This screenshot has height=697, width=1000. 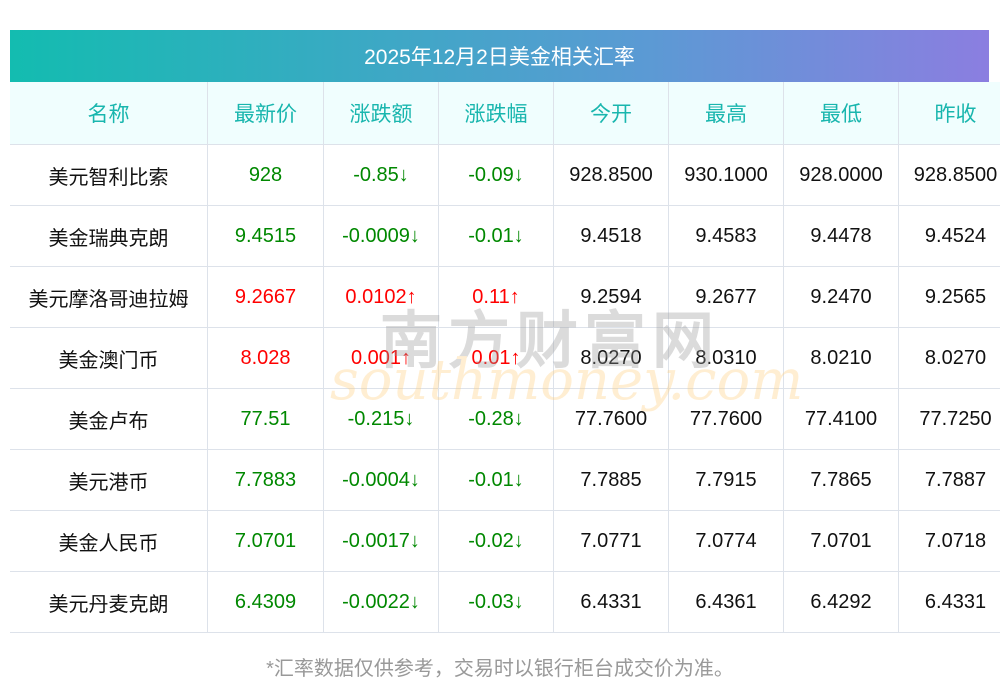 What do you see at coordinates (841, 236) in the screenshot?
I see `cell-low: 9.4478` at bounding box center [841, 236].